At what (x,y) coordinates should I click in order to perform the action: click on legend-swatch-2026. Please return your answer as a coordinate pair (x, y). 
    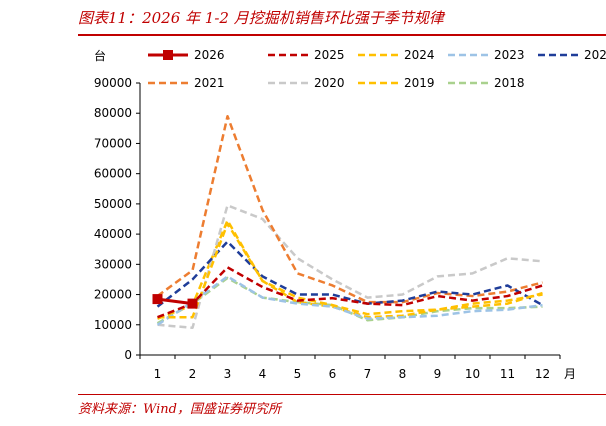
    Looking at the image, I should click on (168, 55).